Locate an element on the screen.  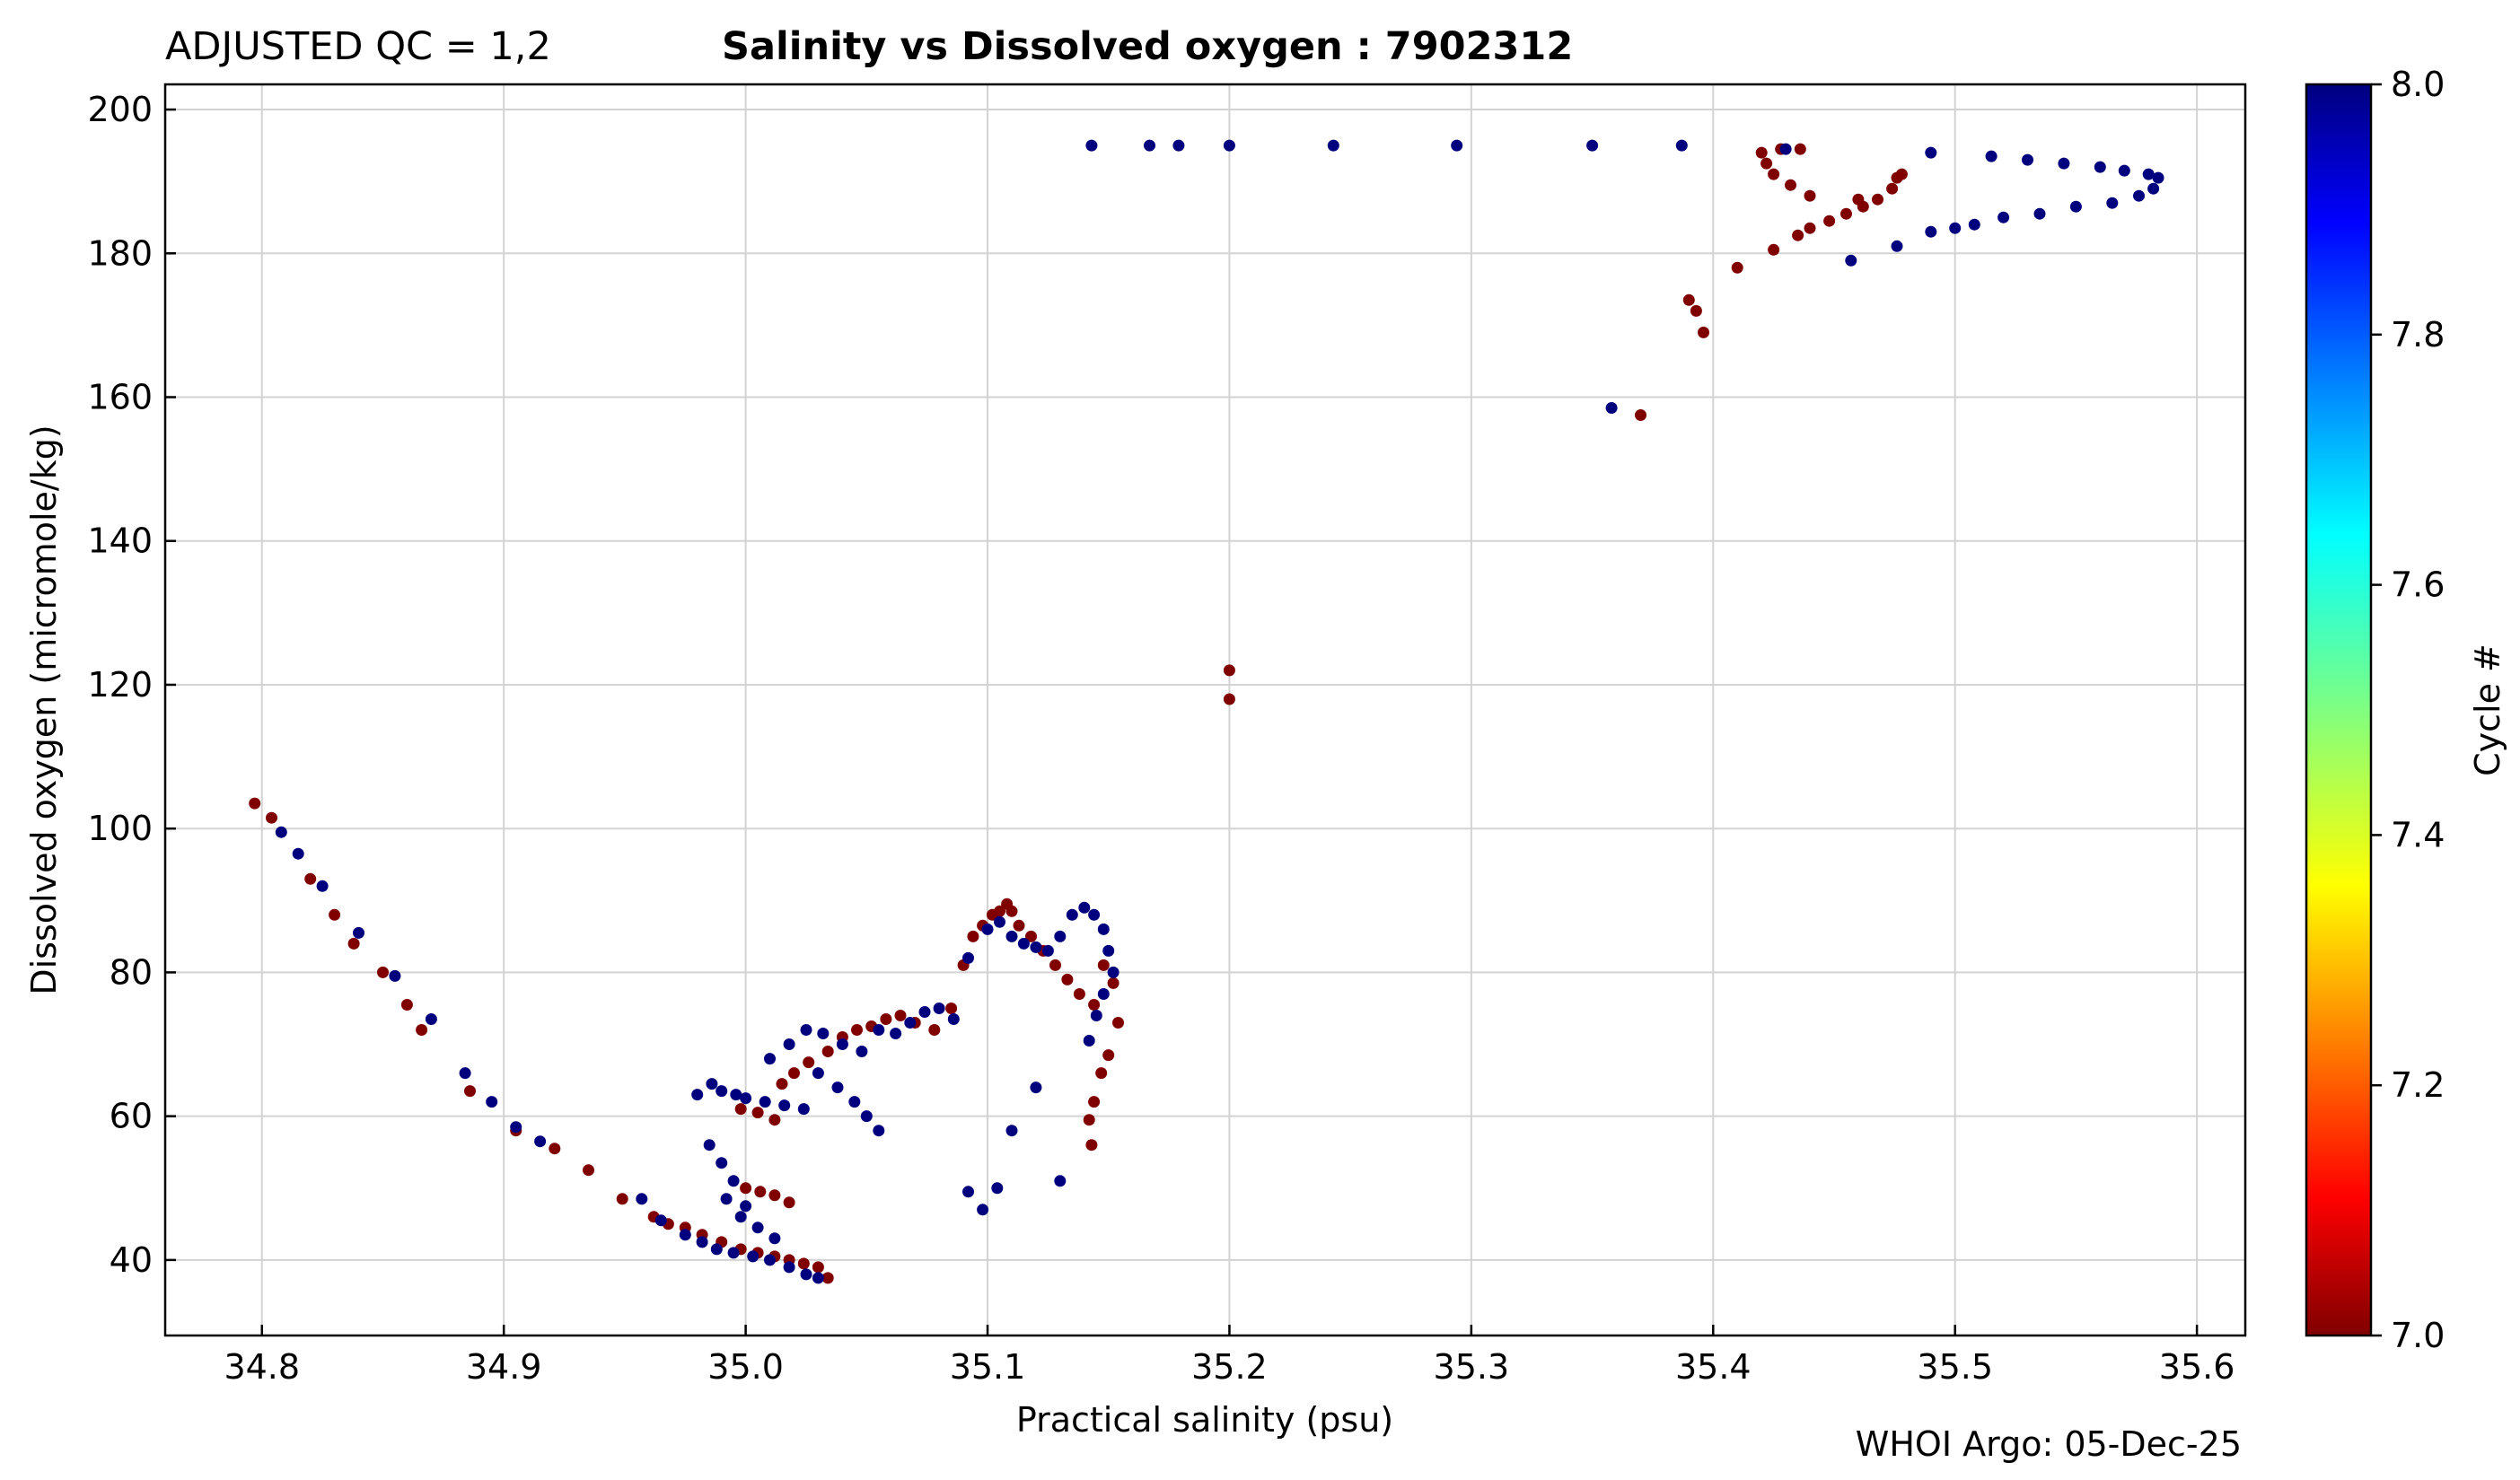
x-tick-label: 35.5 is located at coordinates (1955, 1367).